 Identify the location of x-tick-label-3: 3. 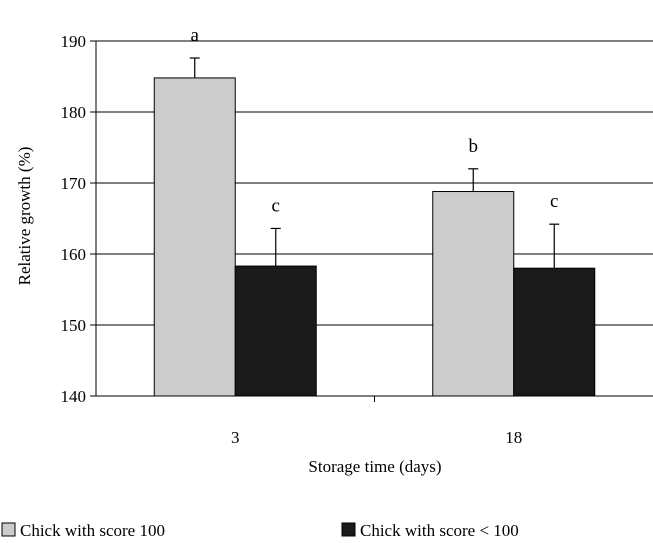
(235, 437).